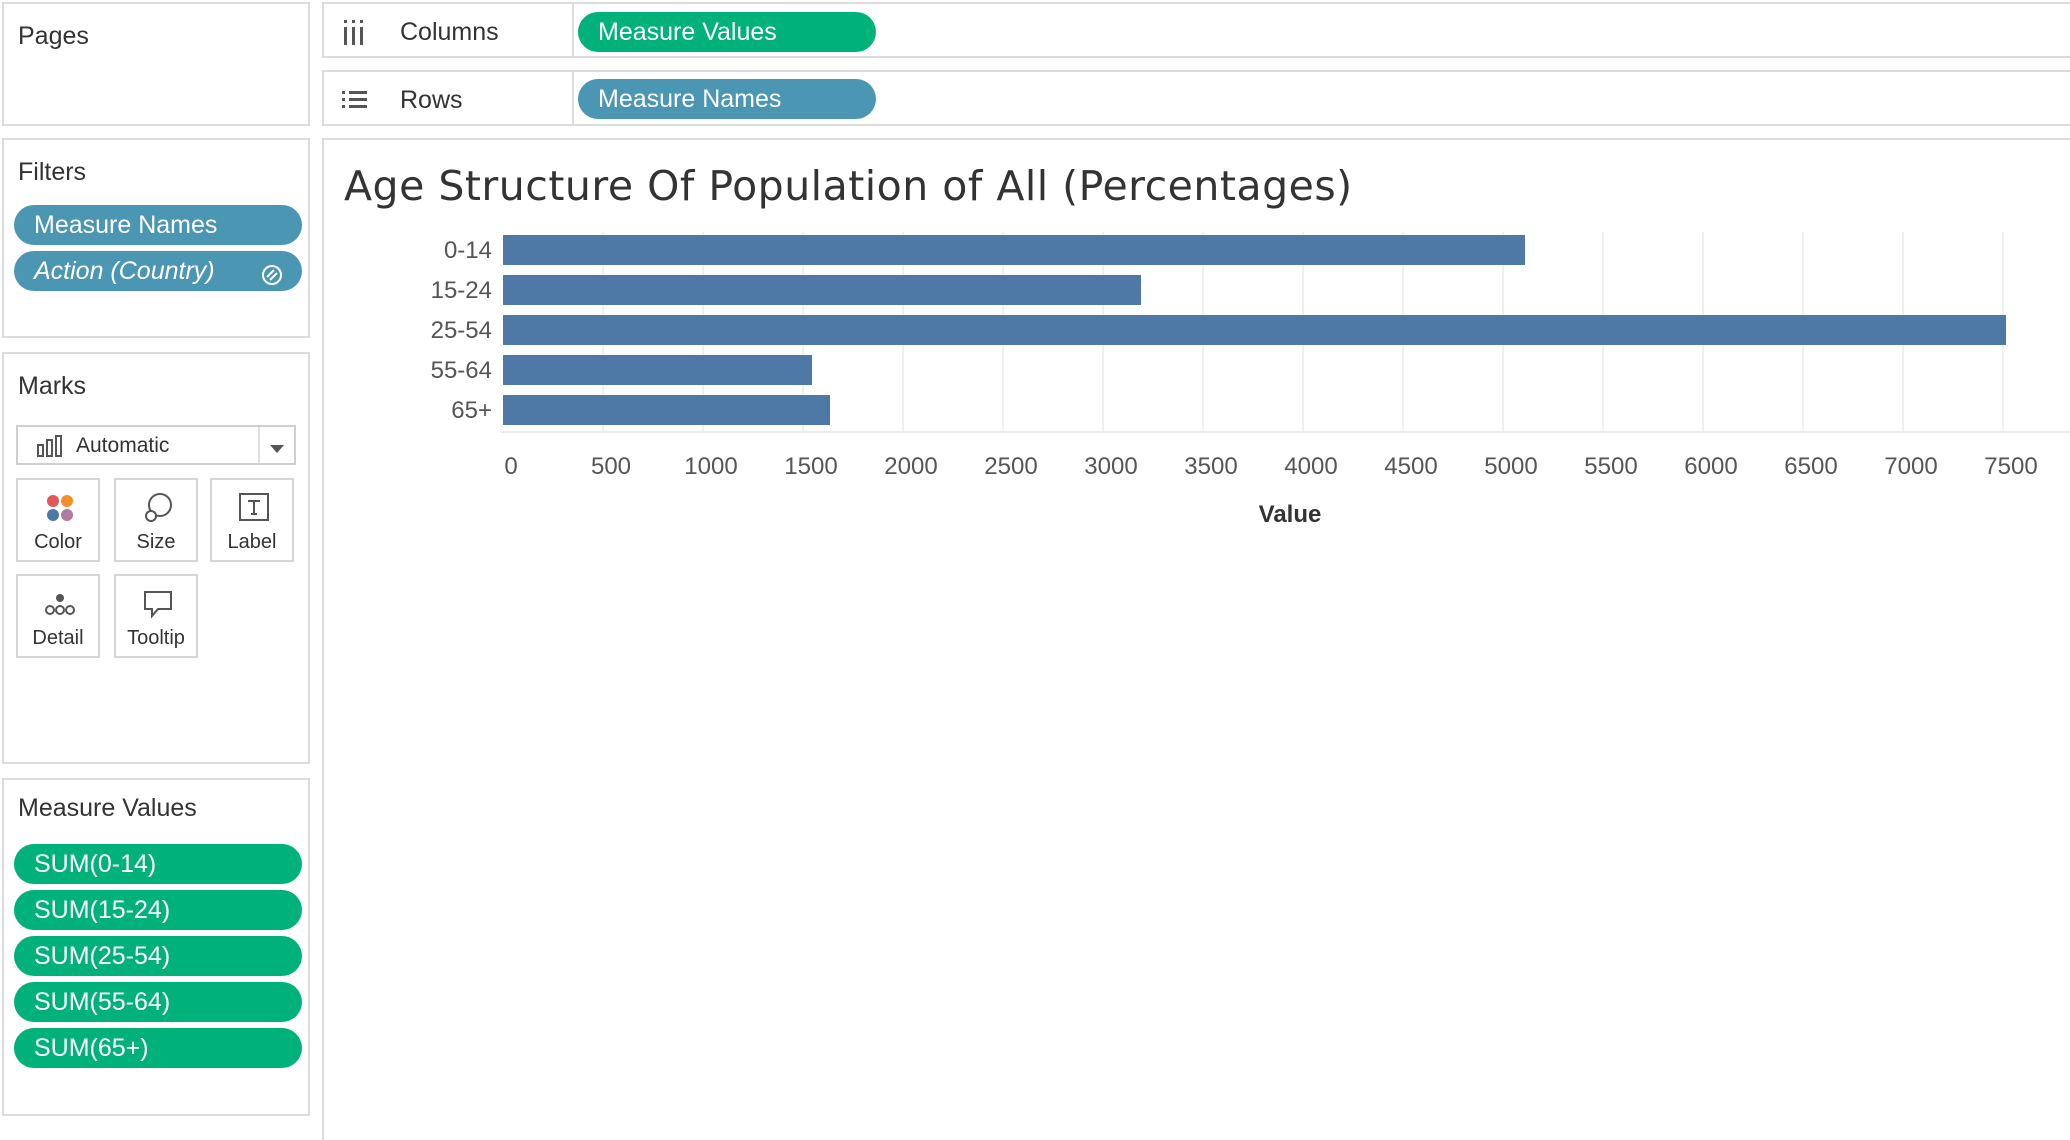  Describe the element at coordinates (1196, 30) in the screenshot. I see `columns-shelf: Columns Measure Values` at that location.